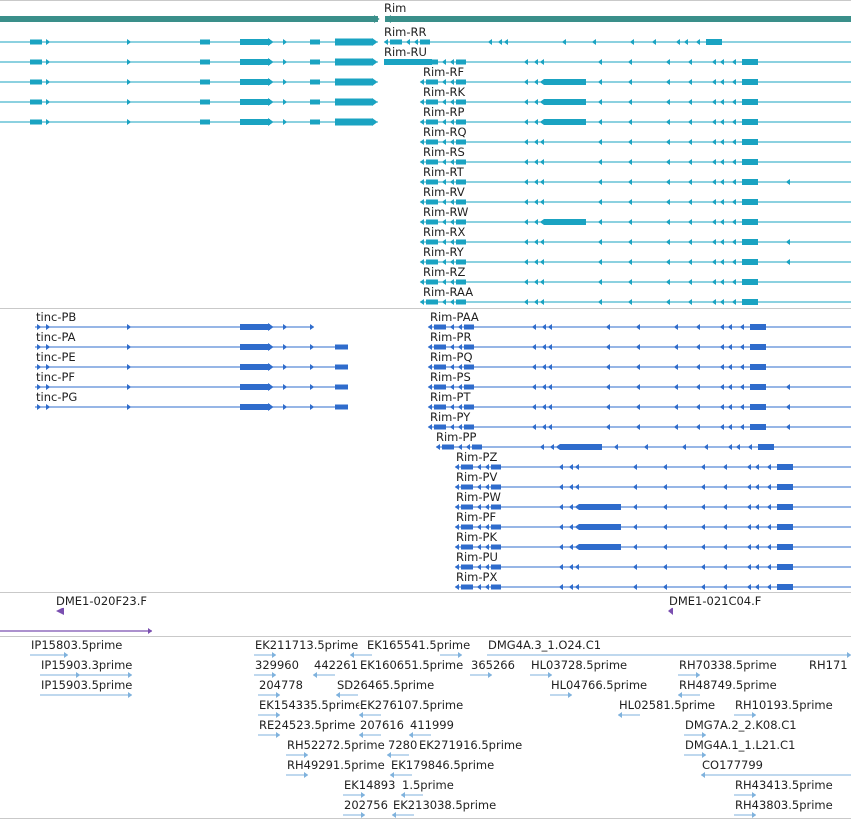 The height and width of the screenshot is (820, 851). I want to click on rna-label: Rim-RR, so click(405, 32).